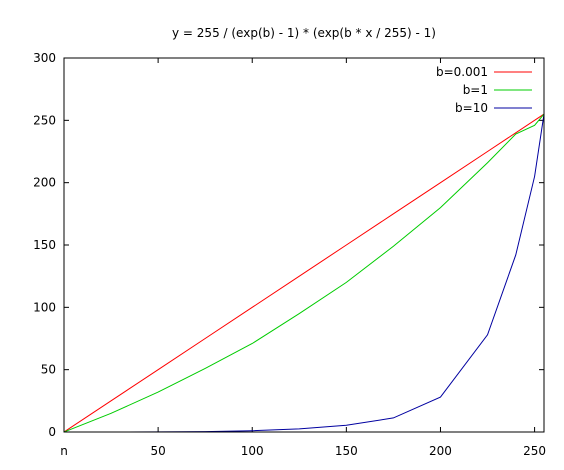 The width and height of the screenshot is (564, 470). I want to click on x-tick-label: n, so click(64, 451).